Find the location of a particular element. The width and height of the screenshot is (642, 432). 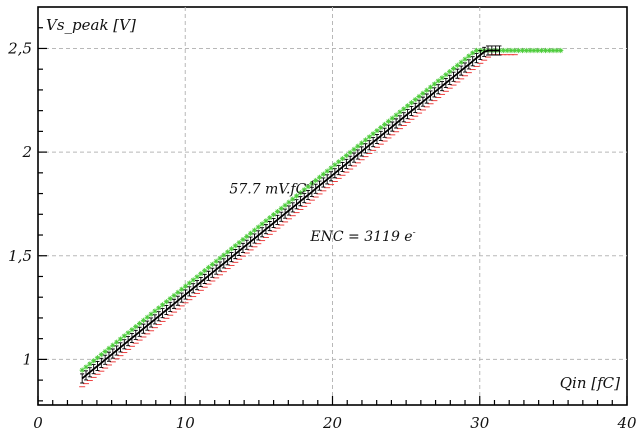

x-axis-title: Qin [fC] is located at coordinates (590, 383).